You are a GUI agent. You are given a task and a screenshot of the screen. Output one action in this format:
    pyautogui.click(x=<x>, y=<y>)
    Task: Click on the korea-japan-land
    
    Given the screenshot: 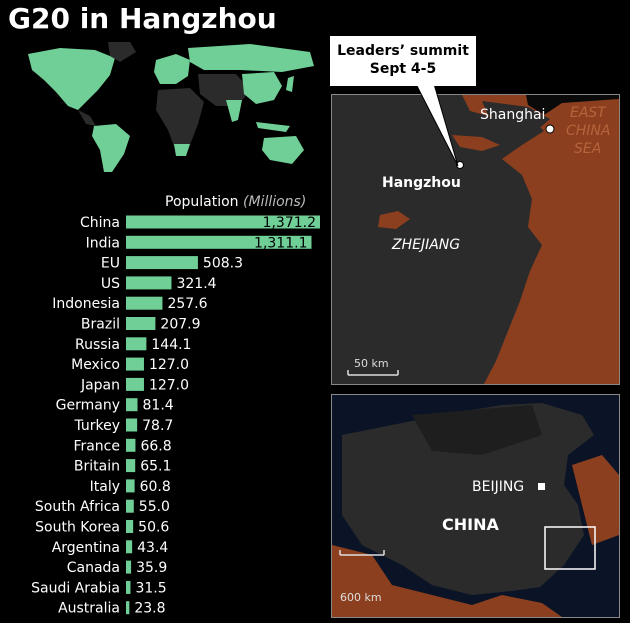 What is the action you would take?
    pyautogui.click(x=595, y=500)
    